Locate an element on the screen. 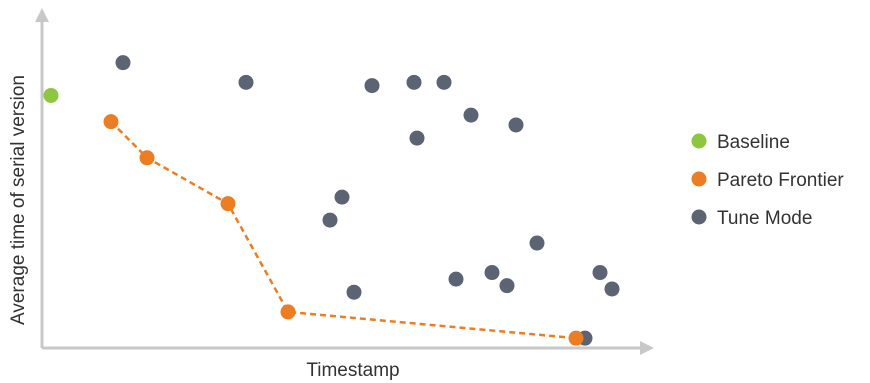  legend-item-baseline: Baseline is located at coordinates (740, 142).